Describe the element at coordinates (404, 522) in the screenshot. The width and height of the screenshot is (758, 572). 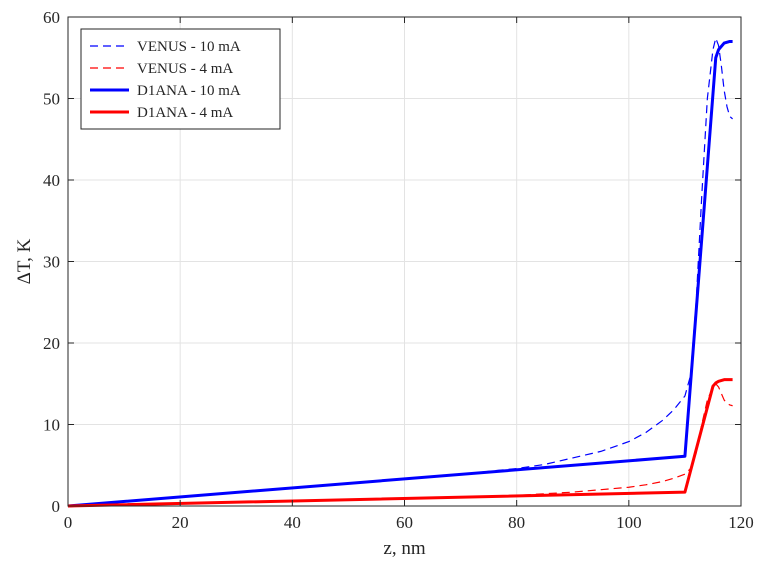
I see `x-tick-label: 60` at that location.